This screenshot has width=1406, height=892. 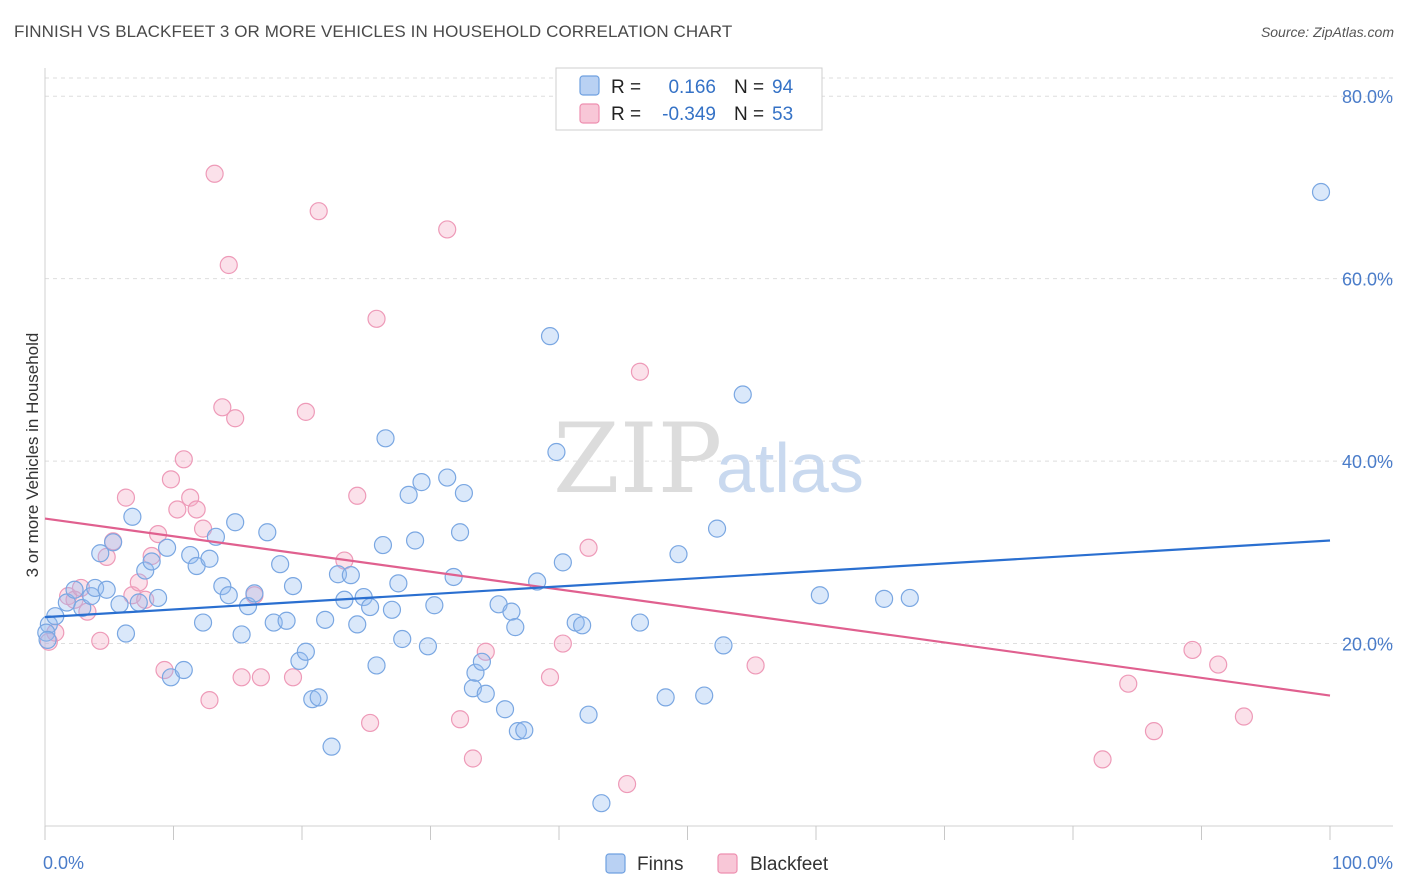 I want to click on finns-trend-line, so click(x=687, y=579).